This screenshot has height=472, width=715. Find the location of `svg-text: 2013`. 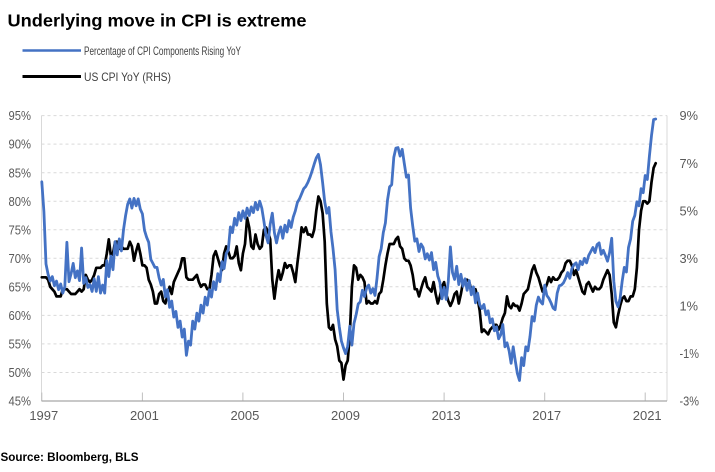

svg-text: 2013 is located at coordinates (446, 415).